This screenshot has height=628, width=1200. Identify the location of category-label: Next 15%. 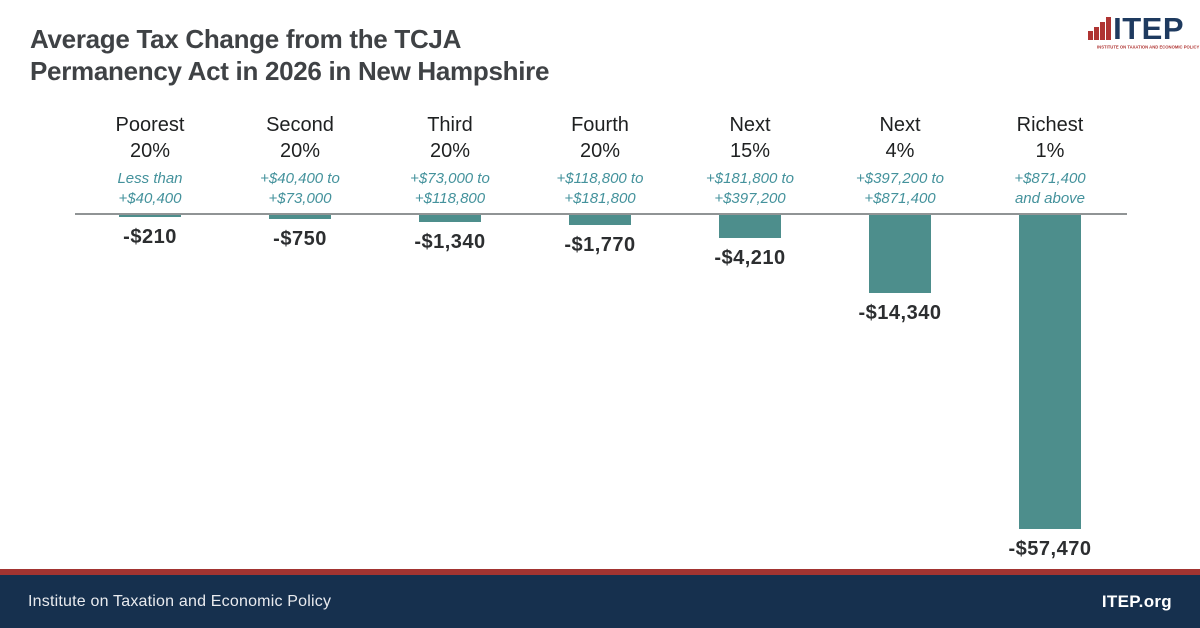
(750, 138).